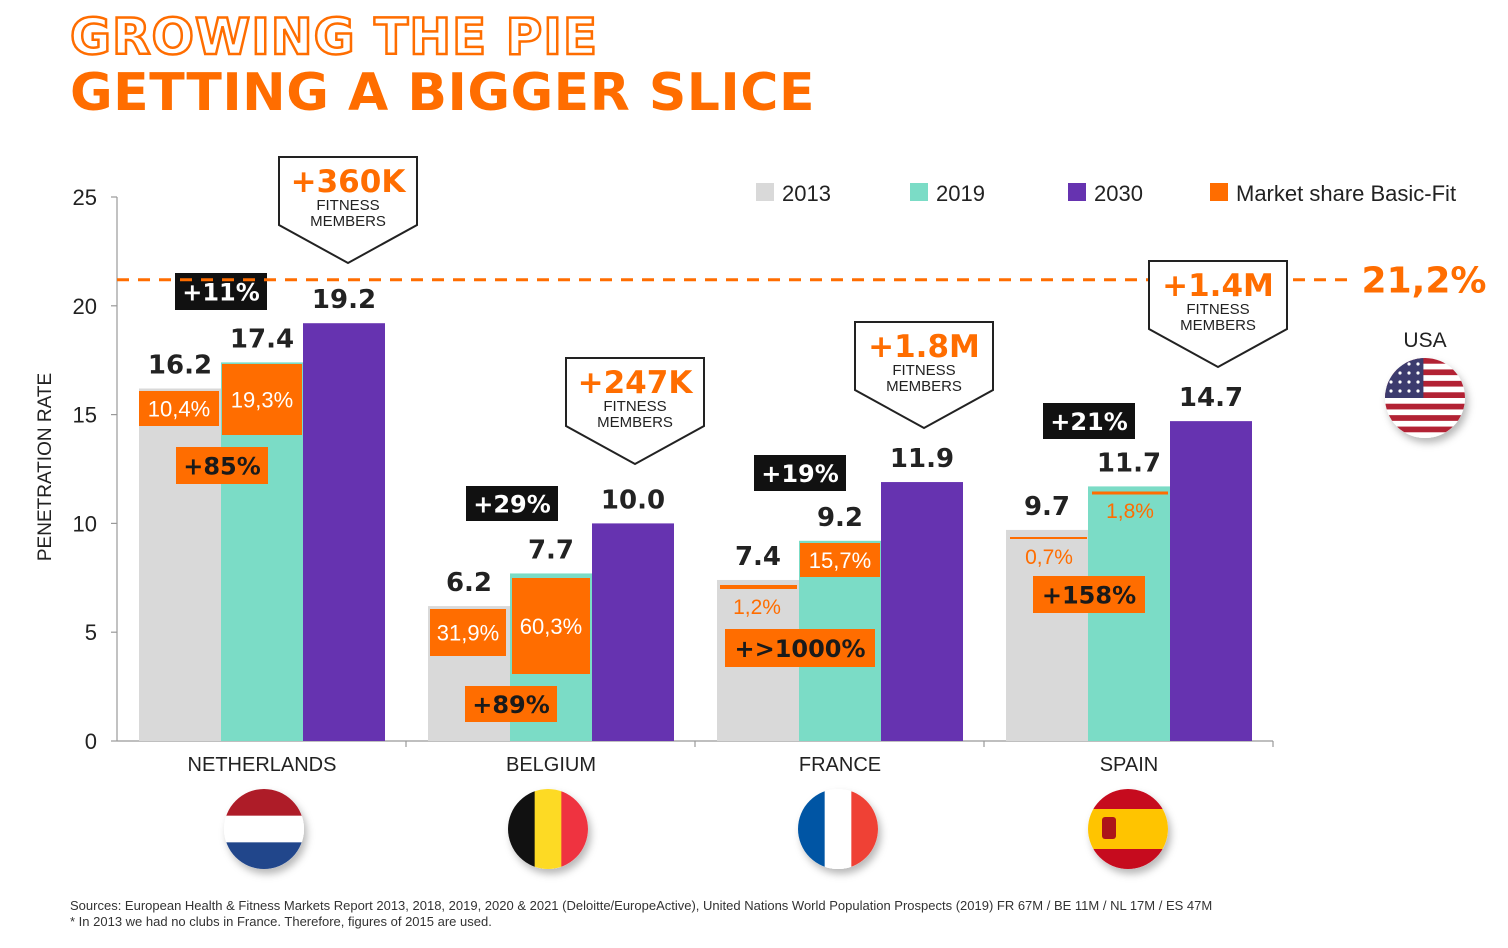  I want to click on market-share-2019-spain-label: 1,8%, so click(1130, 511).